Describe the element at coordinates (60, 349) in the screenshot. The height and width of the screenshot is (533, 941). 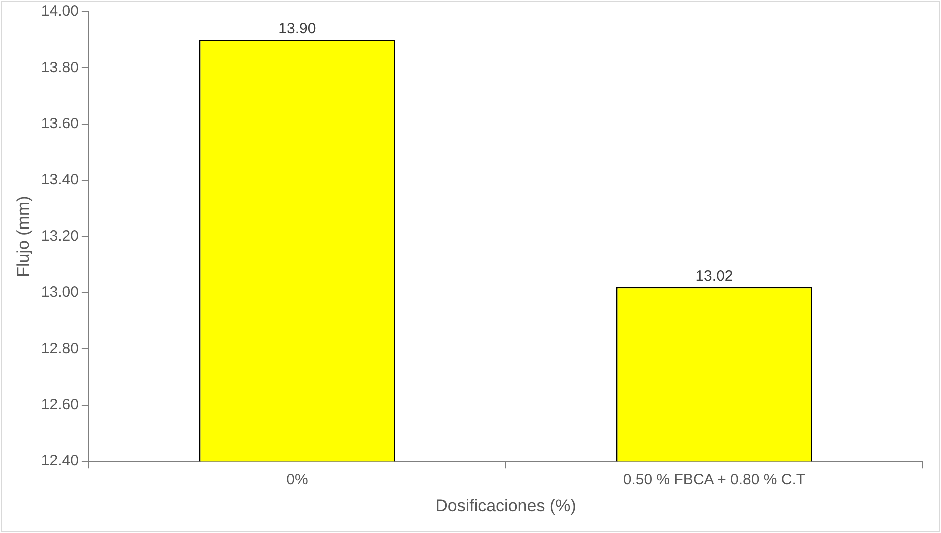
I see `y-tick-label: 12.80` at that location.